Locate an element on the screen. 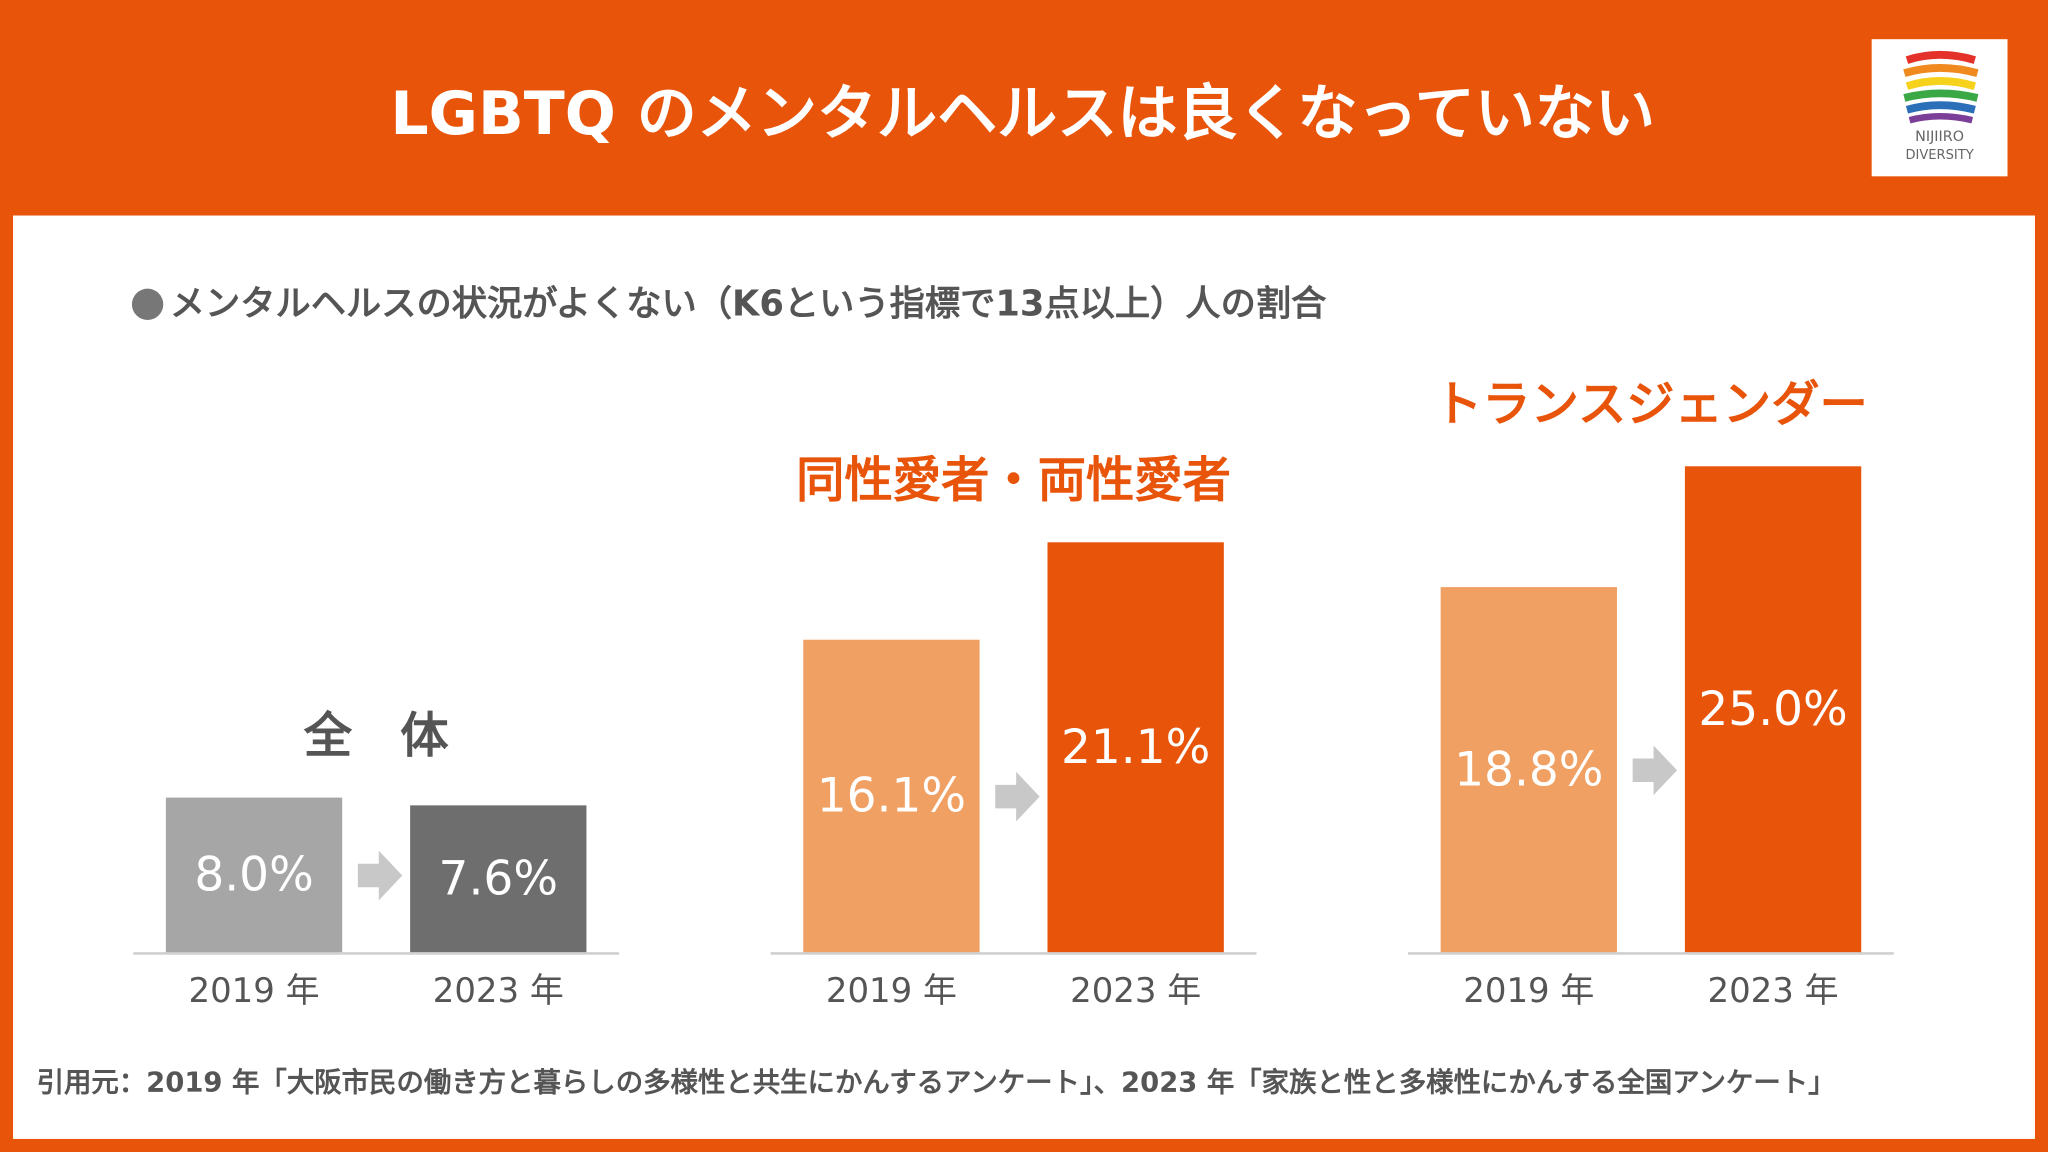 This screenshot has height=1152, width=2048. group-title: 同性愛者・両性愛者 is located at coordinates (1013, 481).